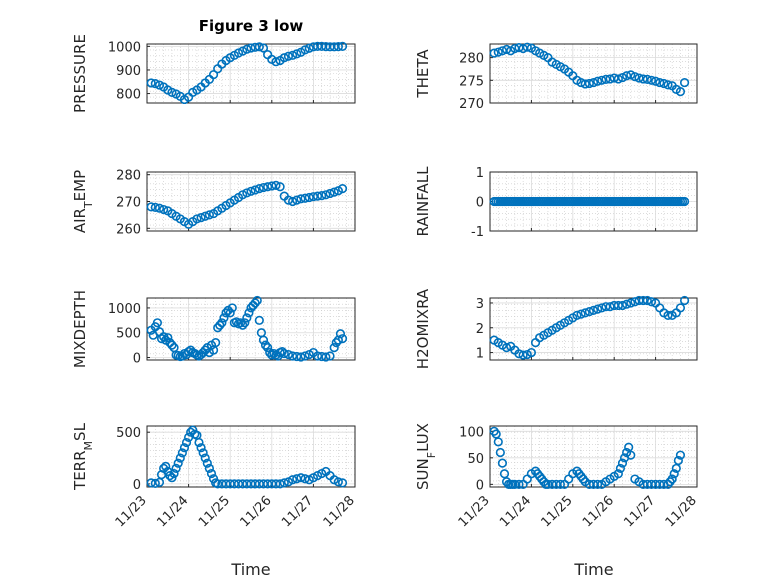  Describe the element at coordinates (128, 203) in the screenshot. I see `y-tick-label: 270` at that location.